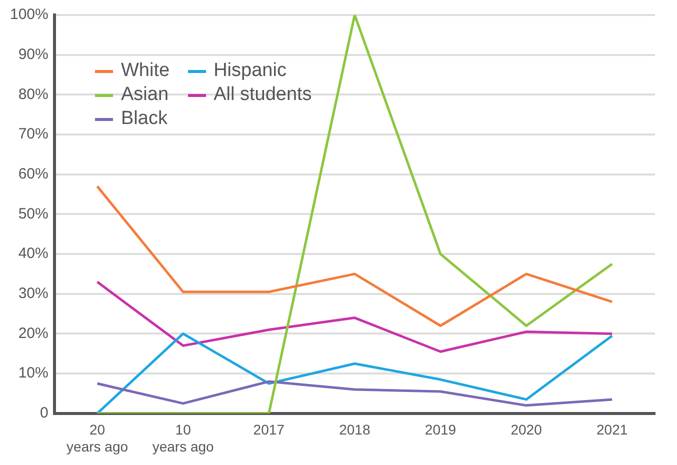 The image size is (677, 465). Describe the element at coordinates (33, 373) in the screenshot. I see `y-tick-label: 10%` at that location.